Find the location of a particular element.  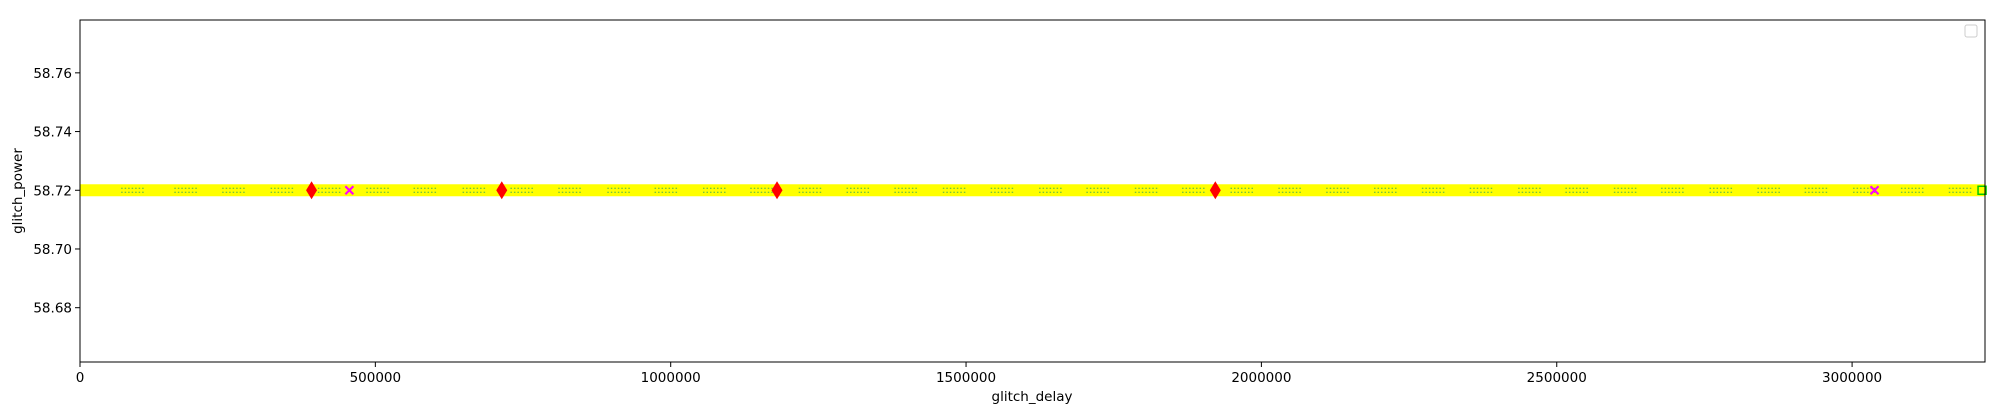

x-tick-label: 500000 is located at coordinates (376, 378).